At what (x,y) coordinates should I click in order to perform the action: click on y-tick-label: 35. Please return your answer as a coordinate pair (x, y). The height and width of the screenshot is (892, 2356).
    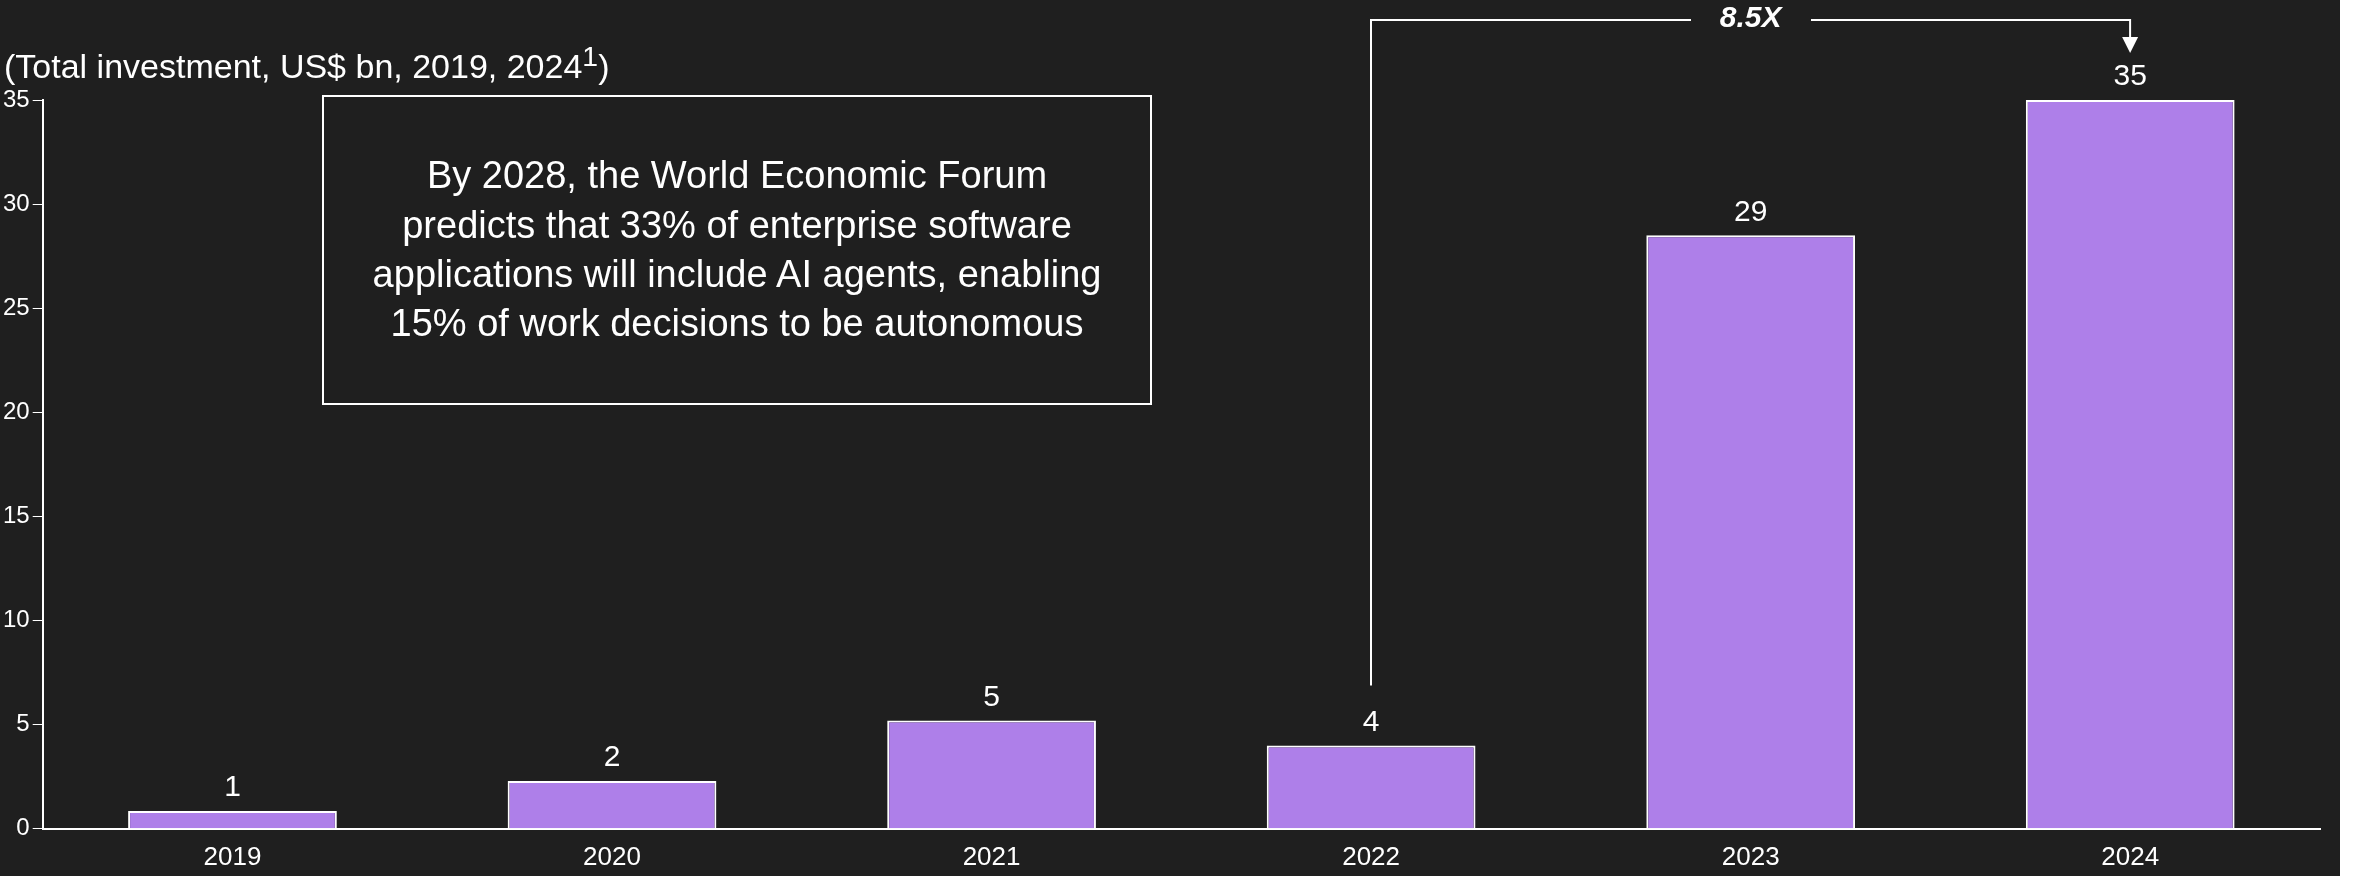
    Looking at the image, I should click on (16, 98).